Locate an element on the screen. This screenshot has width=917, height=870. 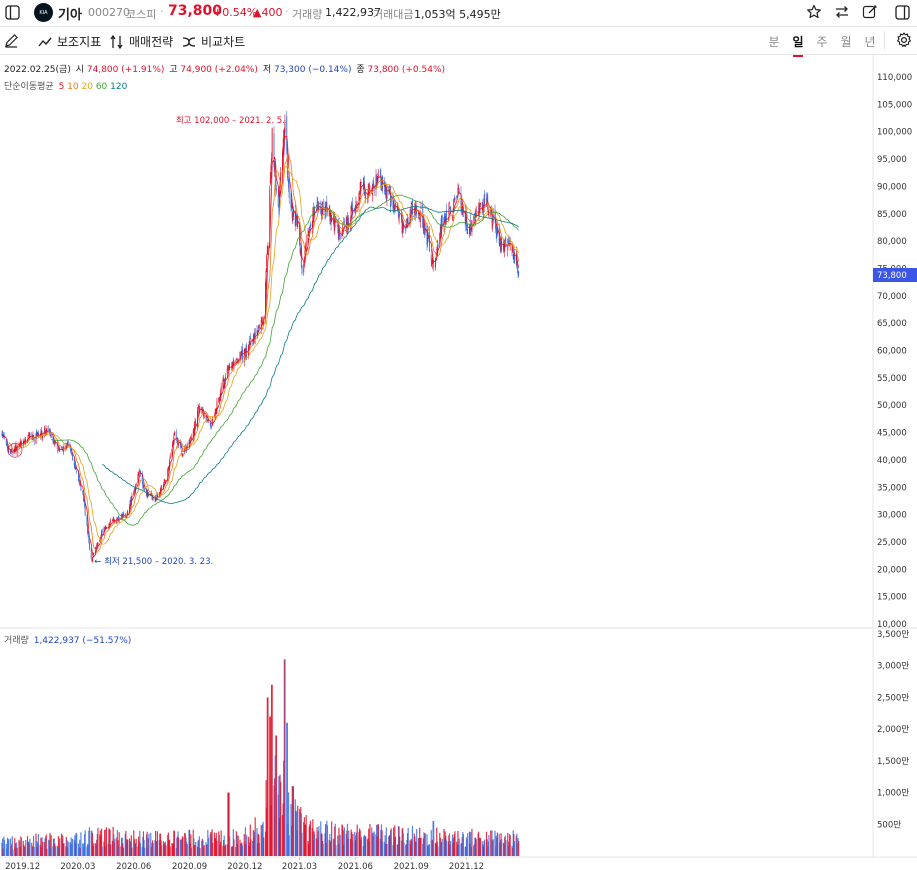
settings-icon is located at coordinates (904, 40).